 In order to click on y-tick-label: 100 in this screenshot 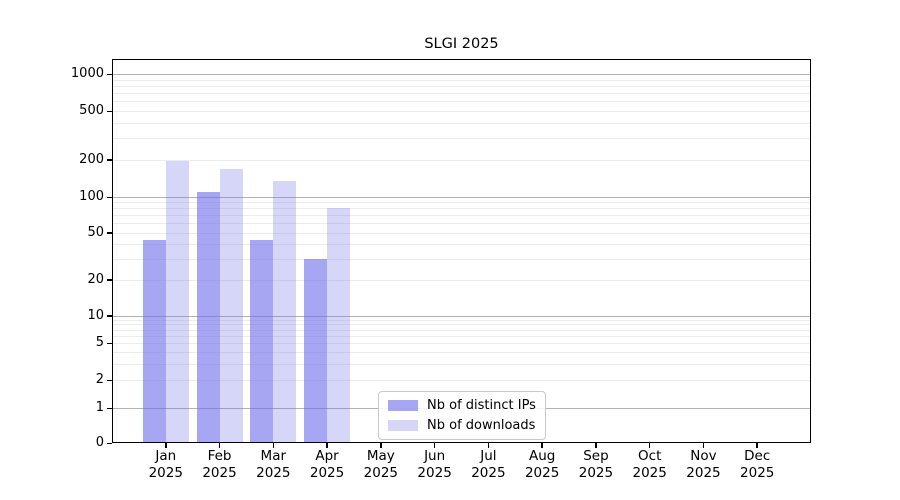, I will do `click(91, 196)`.